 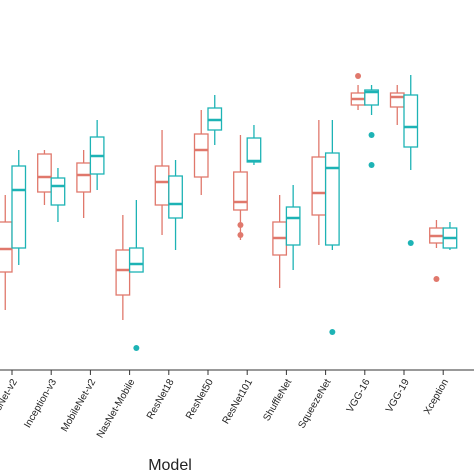 What do you see at coordinates (116, 408) in the screenshot?
I see `x-tick-label: NasNet-Mobile` at bounding box center [116, 408].